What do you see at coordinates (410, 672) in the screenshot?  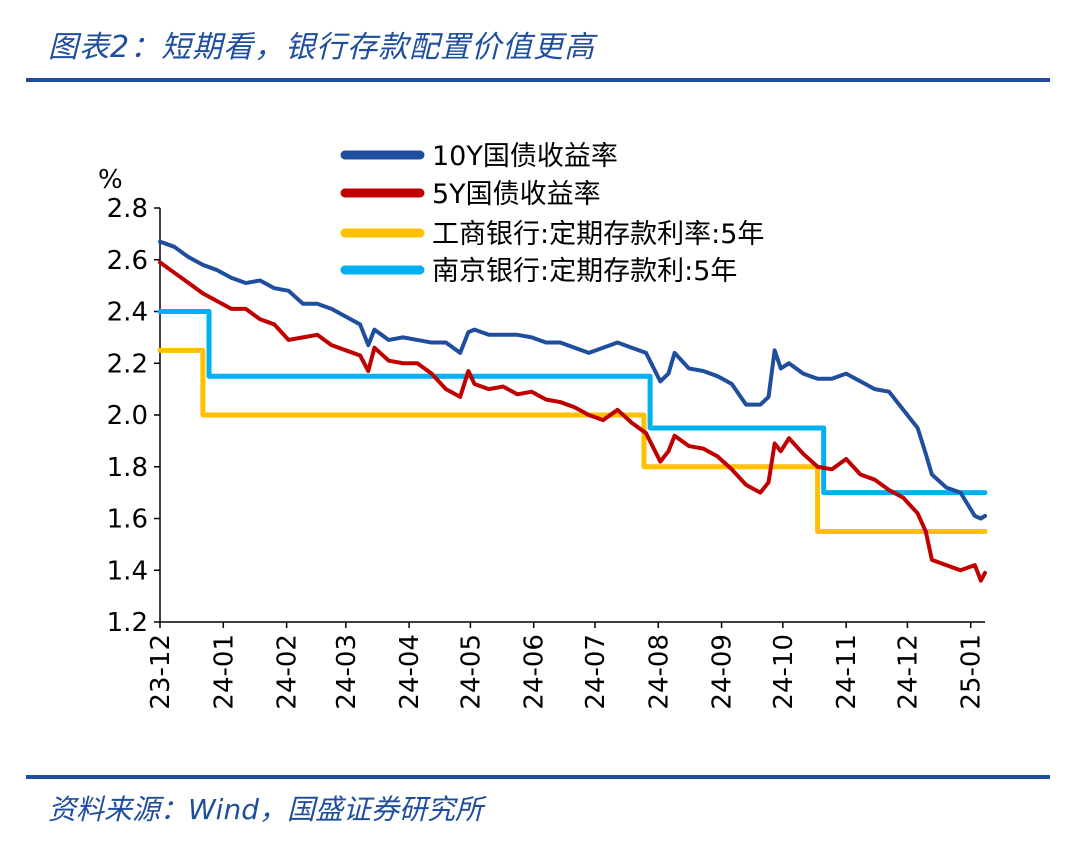 I see `x-tick-label: 24-04` at bounding box center [410, 672].